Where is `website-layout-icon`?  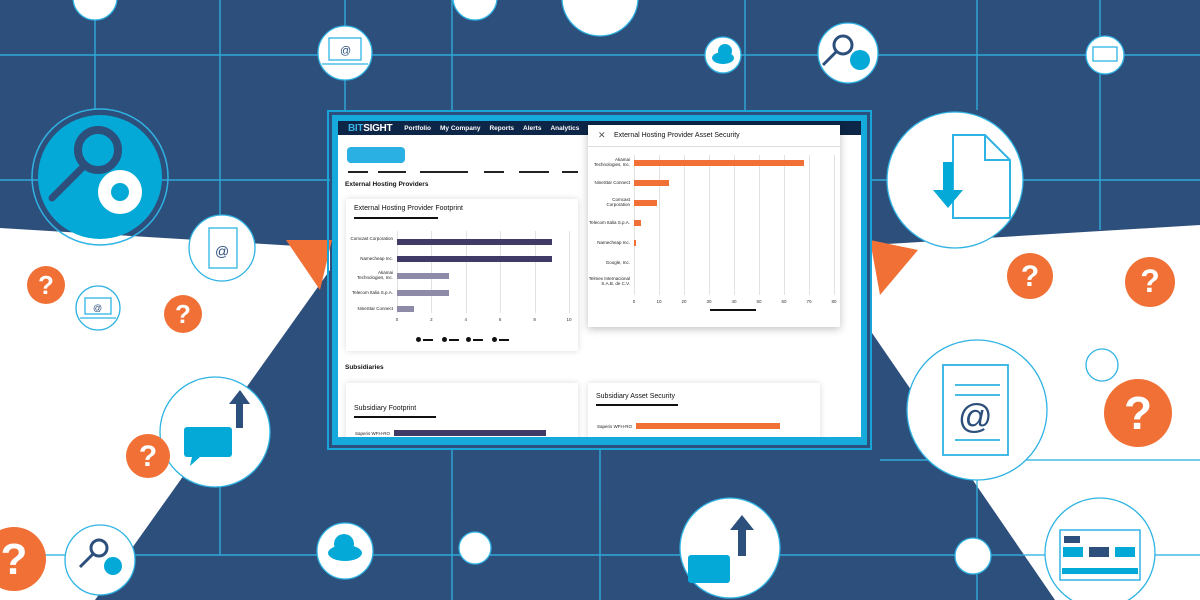
website-layout-icon is located at coordinates (1100, 555).